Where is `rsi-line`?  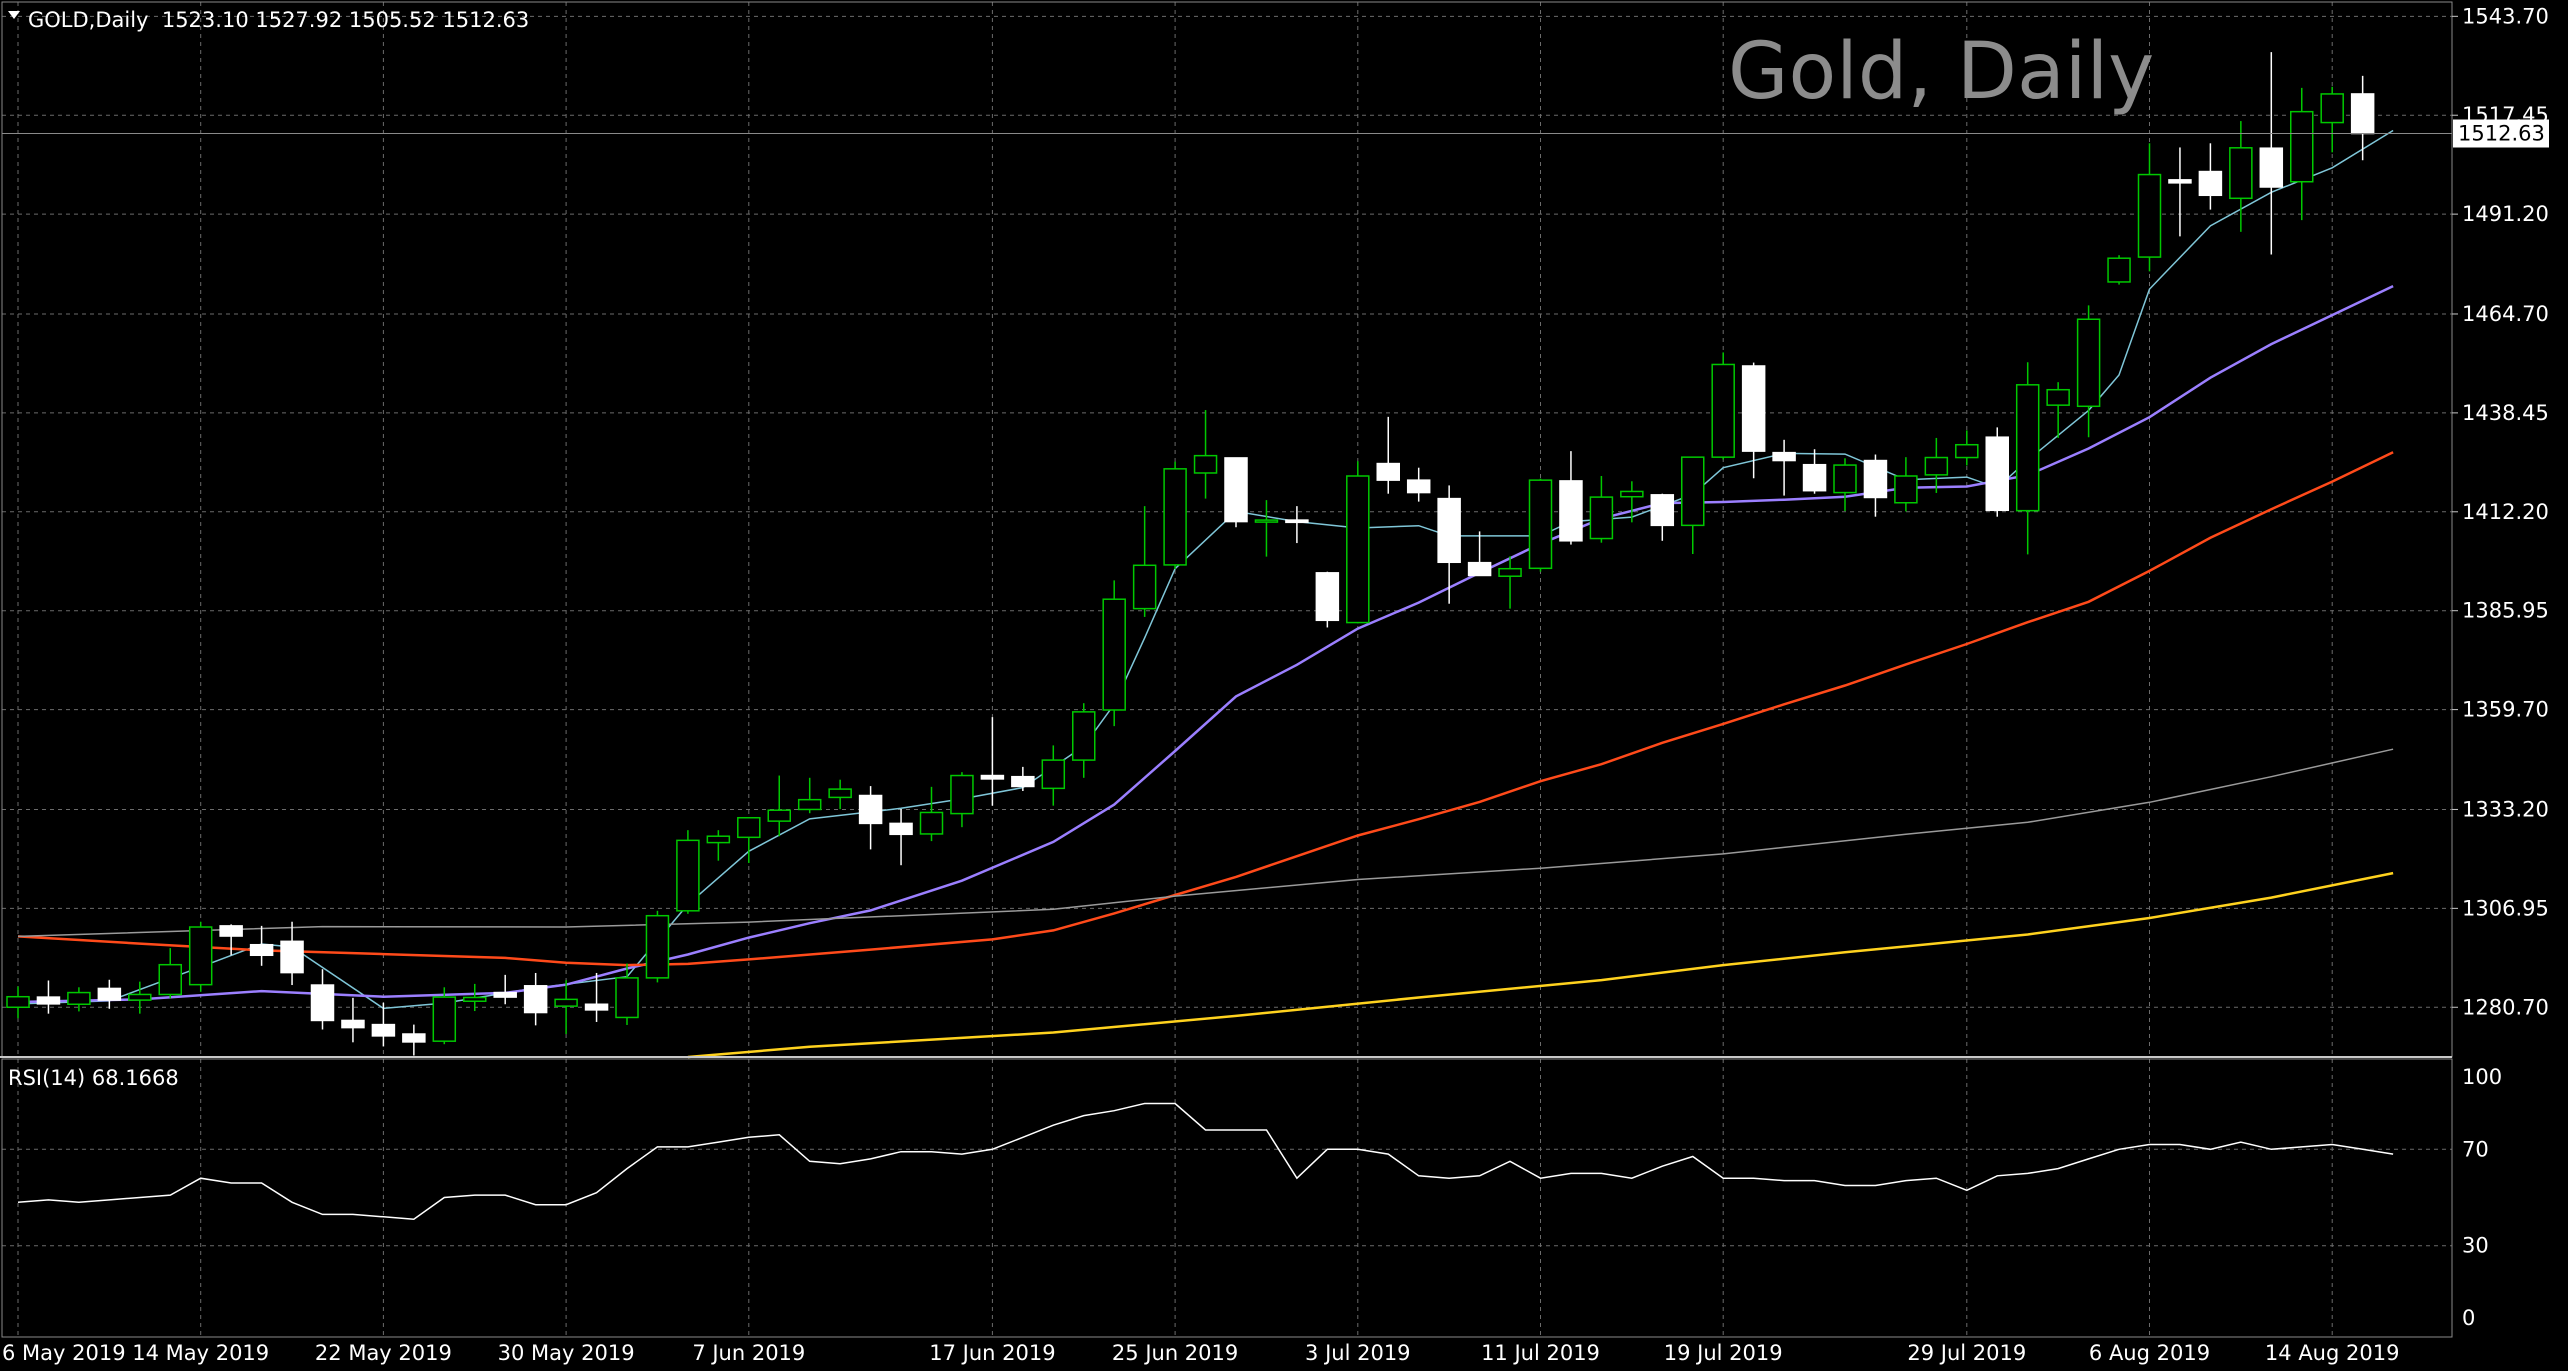
rsi-line is located at coordinates (1205, 1161).